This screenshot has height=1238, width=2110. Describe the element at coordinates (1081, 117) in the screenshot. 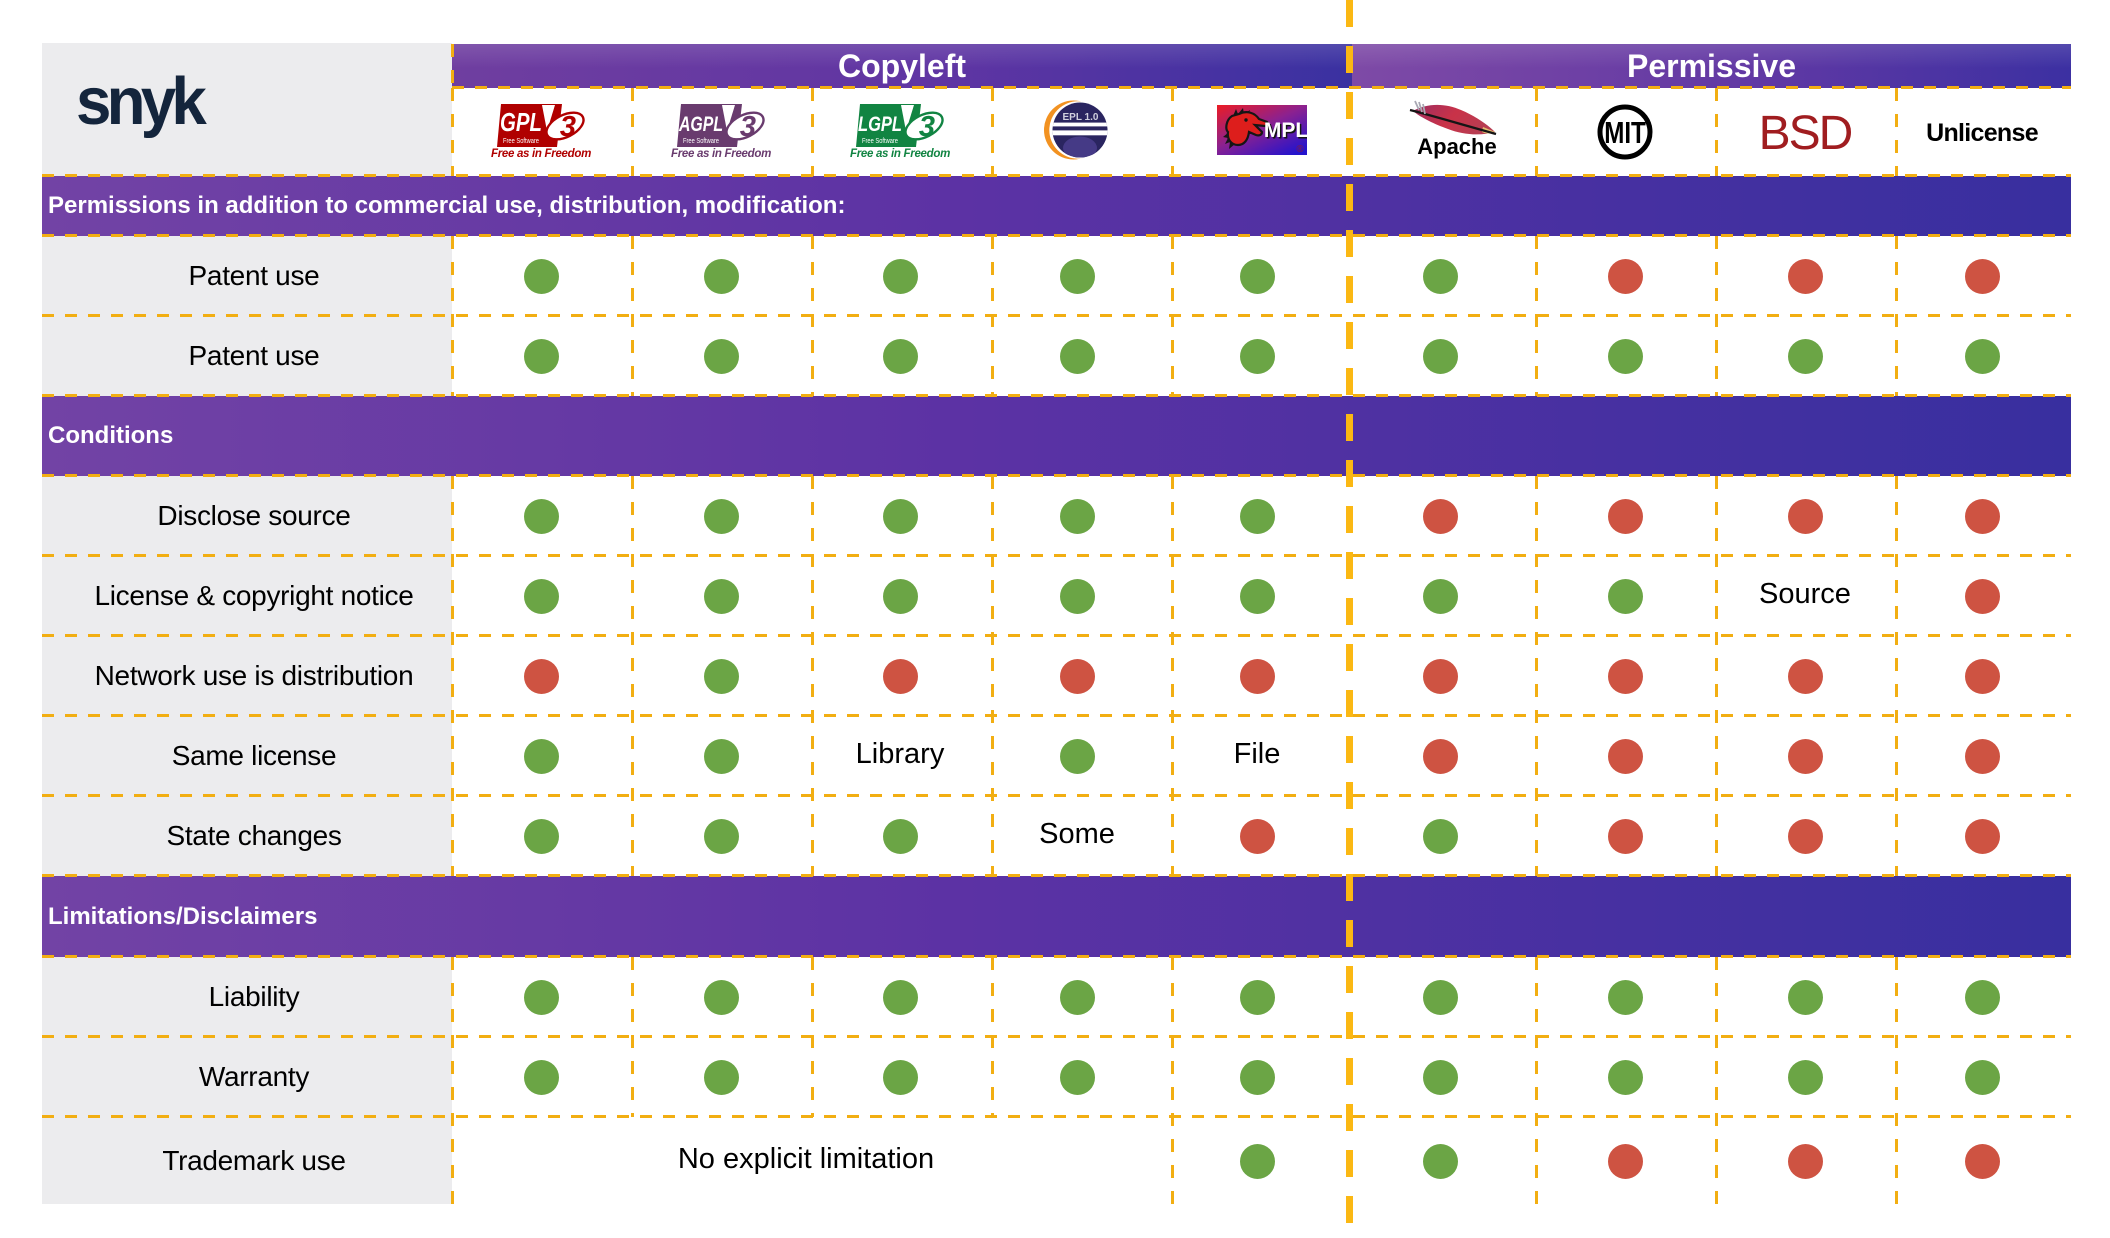

I see `svg-text: EPL 1.0` at that location.